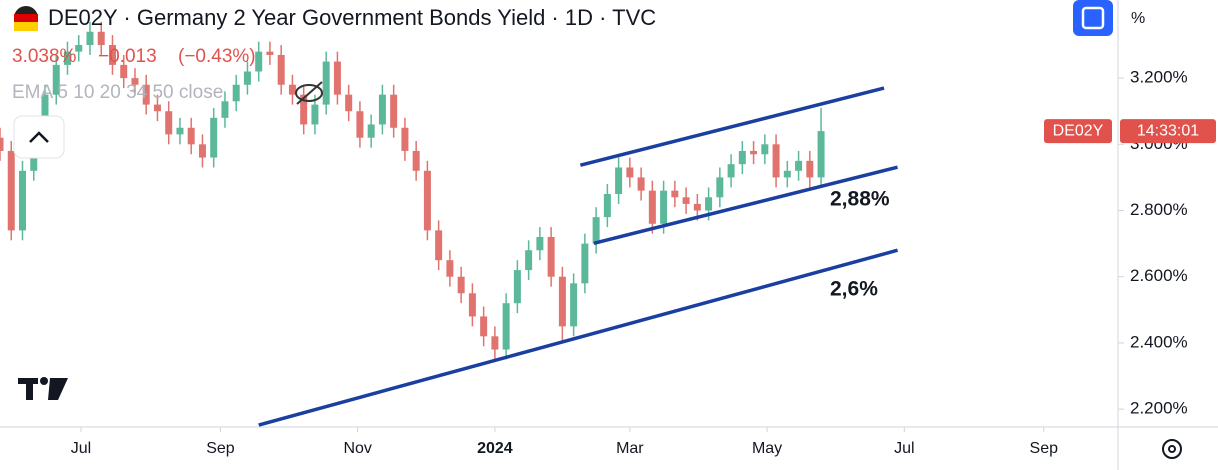 Image resolution: width=1218 pixels, height=470 pixels. Describe the element at coordinates (630, 448) in the screenshot. I see `x-tick-label: Mar` at that location.